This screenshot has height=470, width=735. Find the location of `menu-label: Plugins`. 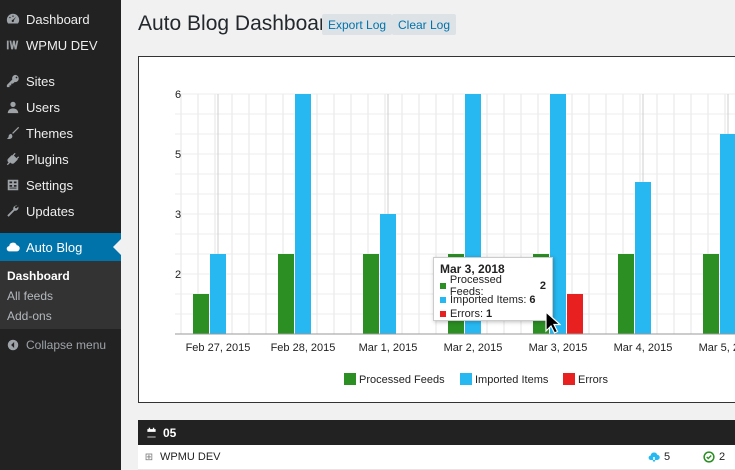

menu-label: Plugins is located at coordinates (47, 159).